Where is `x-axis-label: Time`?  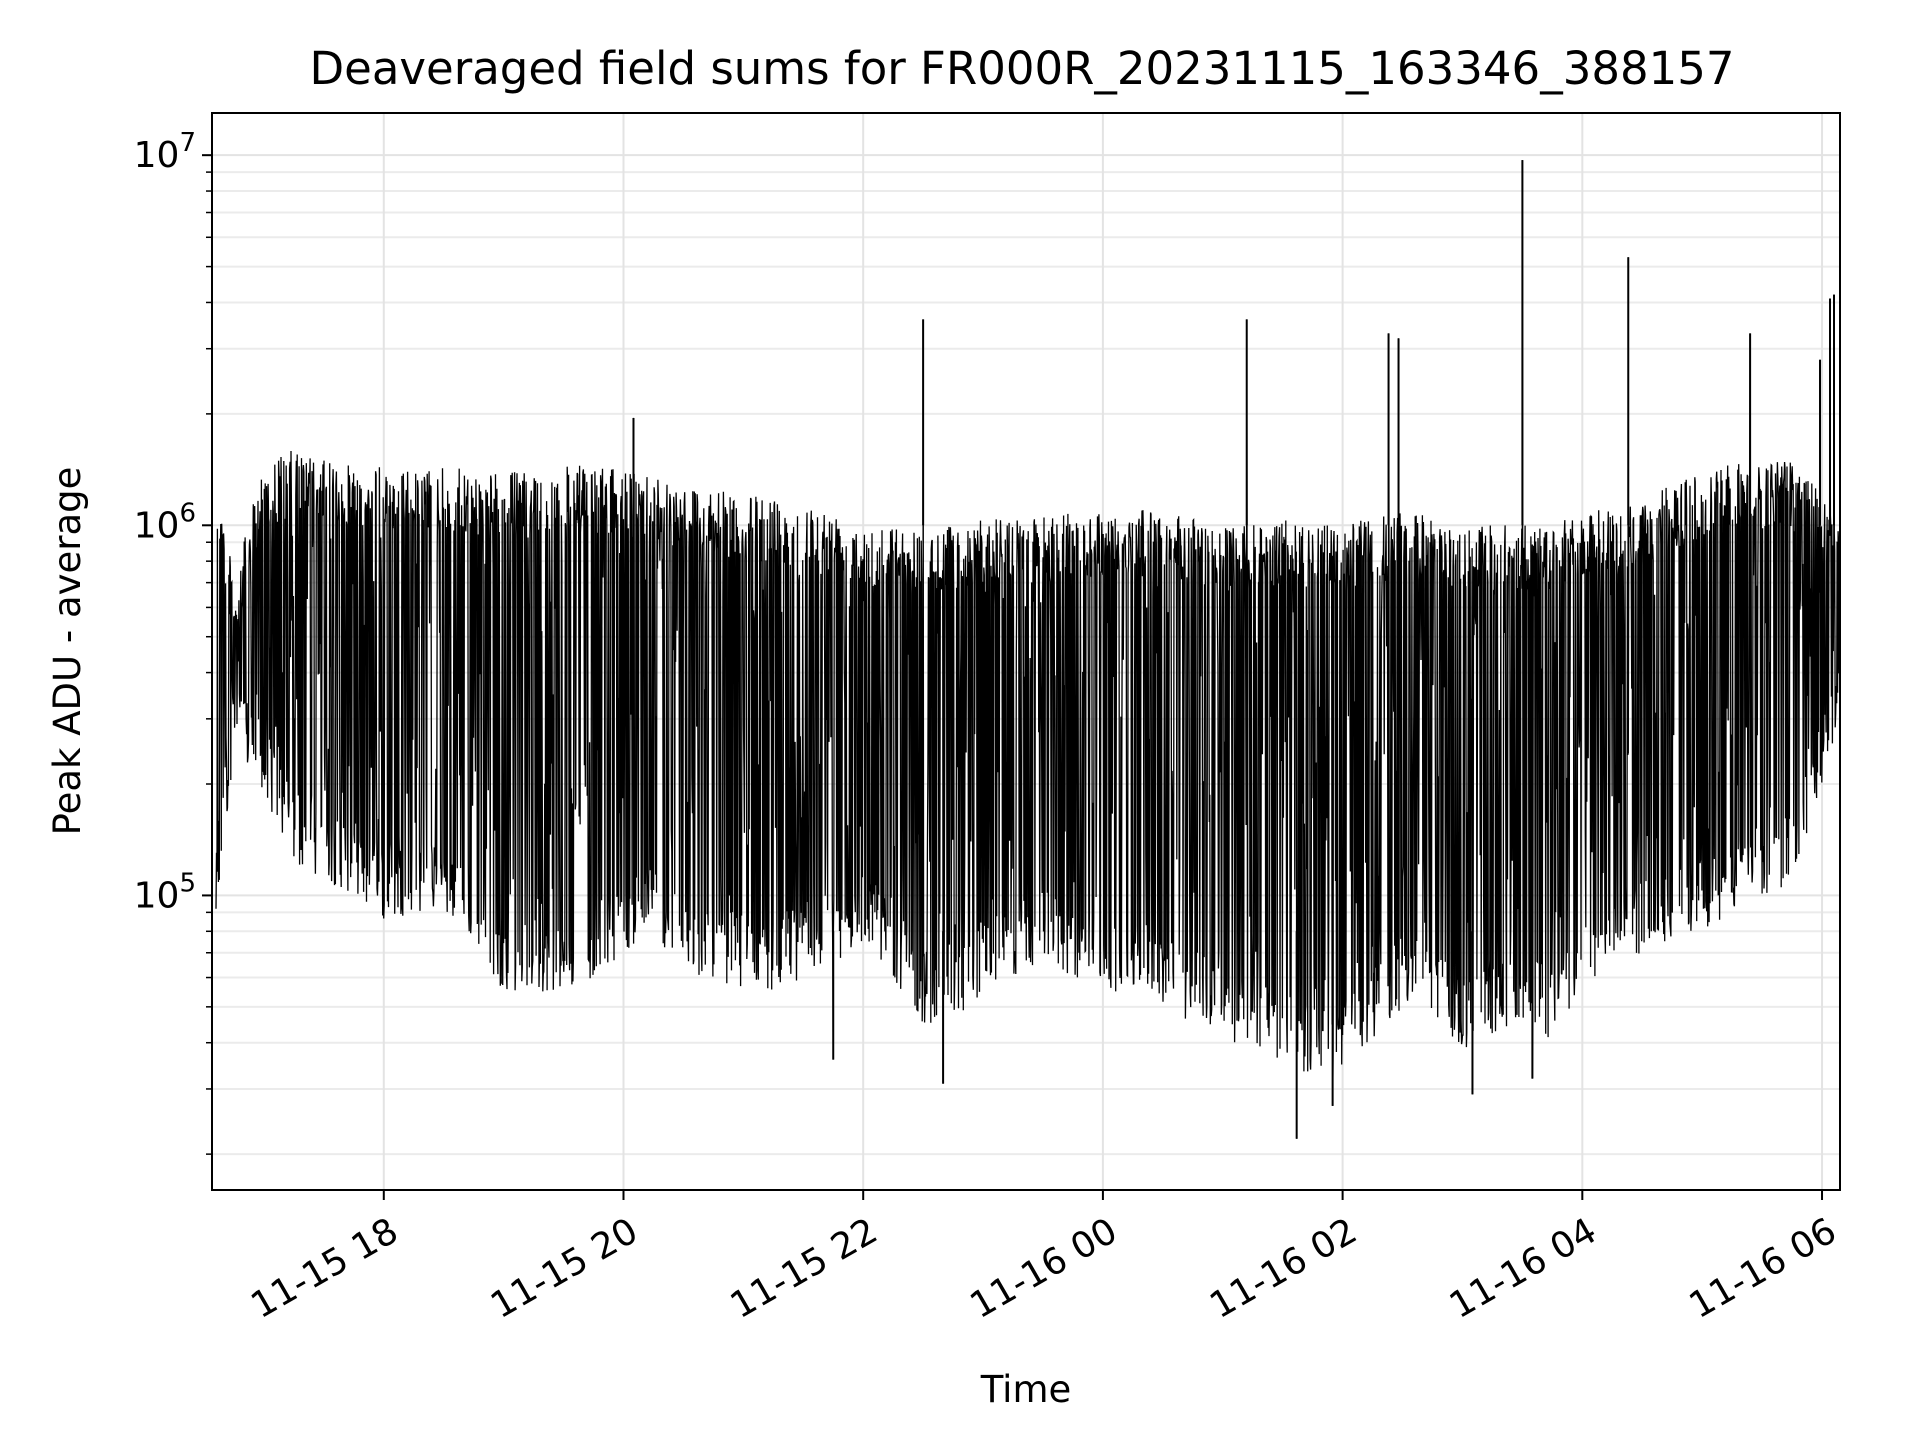
x-axis-label: Time is located at coordinates (1026, 1389).